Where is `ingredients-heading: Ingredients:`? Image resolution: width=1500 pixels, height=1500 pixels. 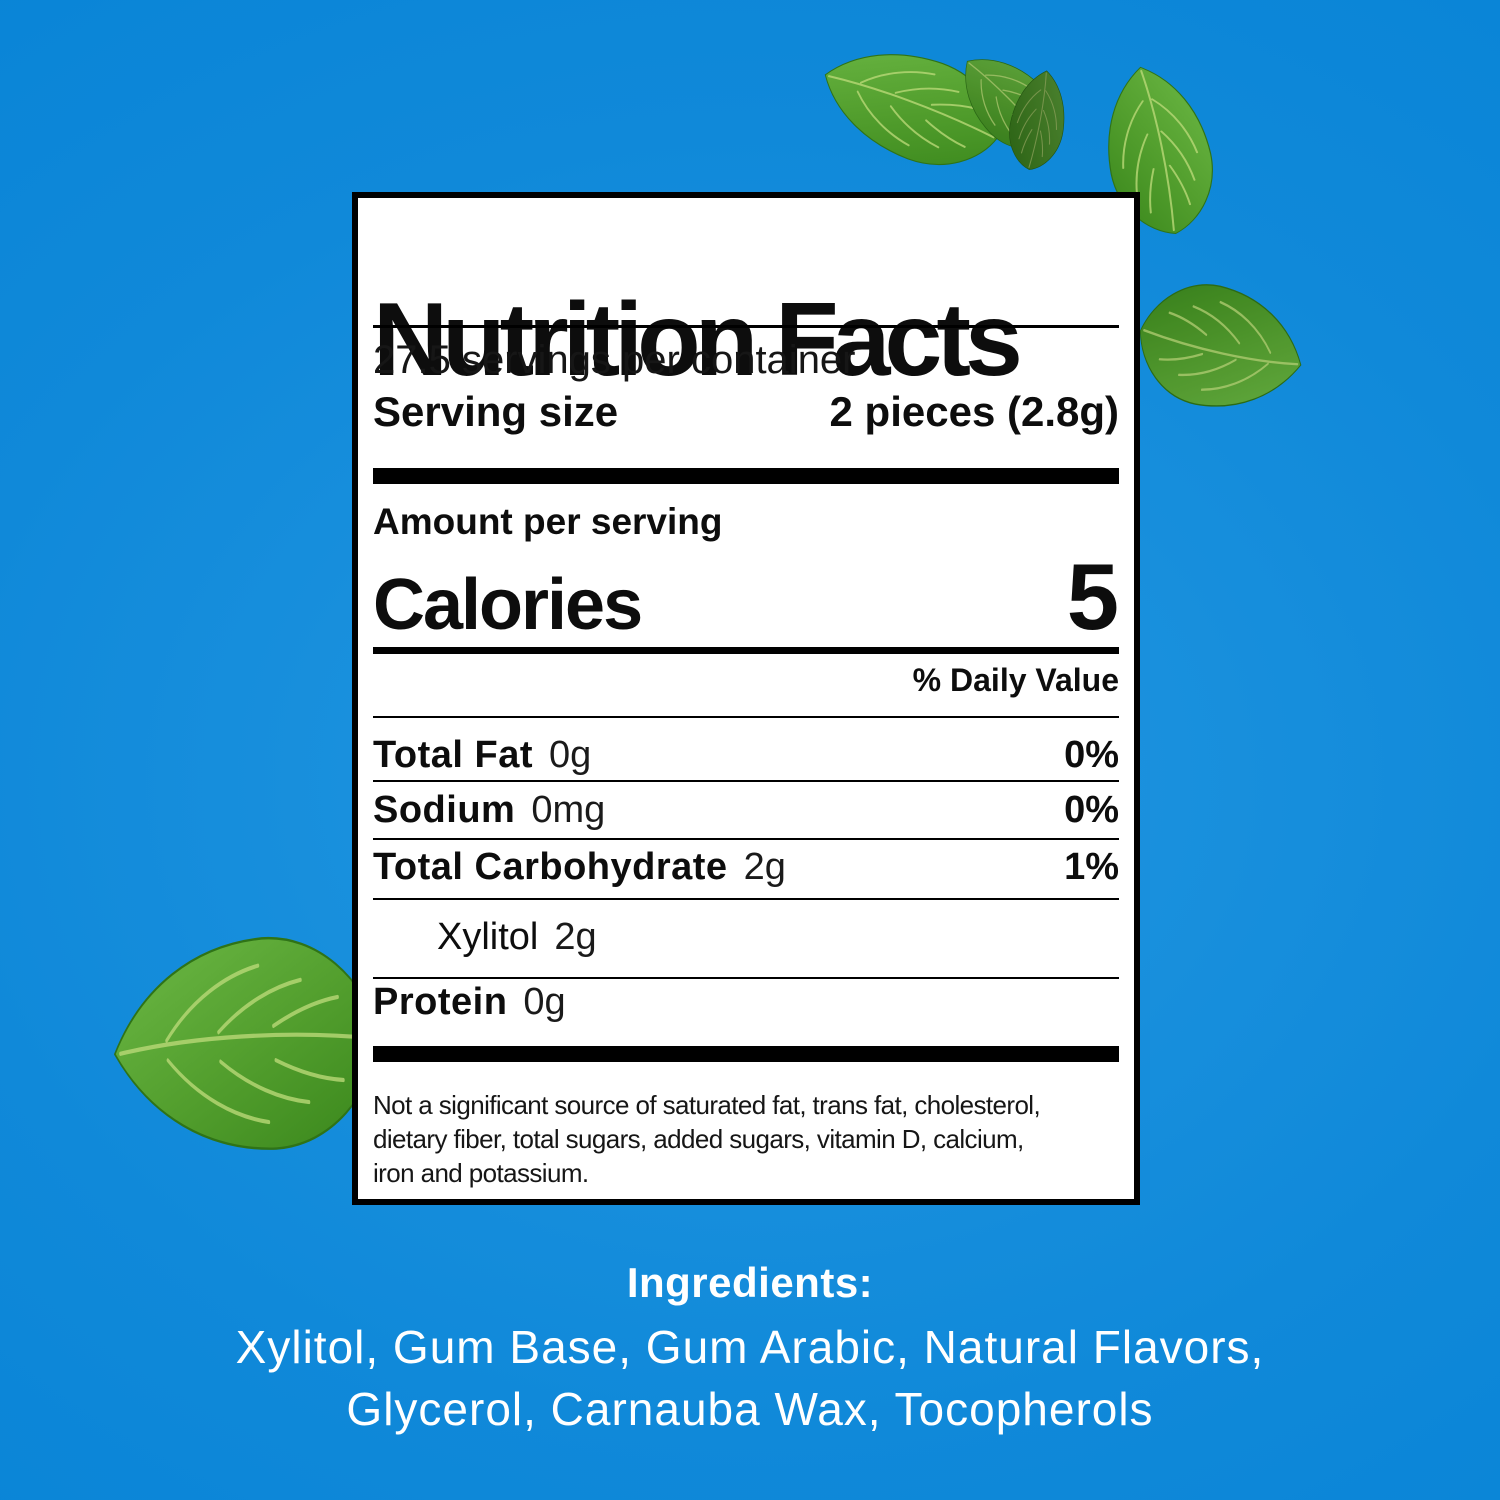 ingredients-heading: Ingredients: is located at coordinates (750, 1282).